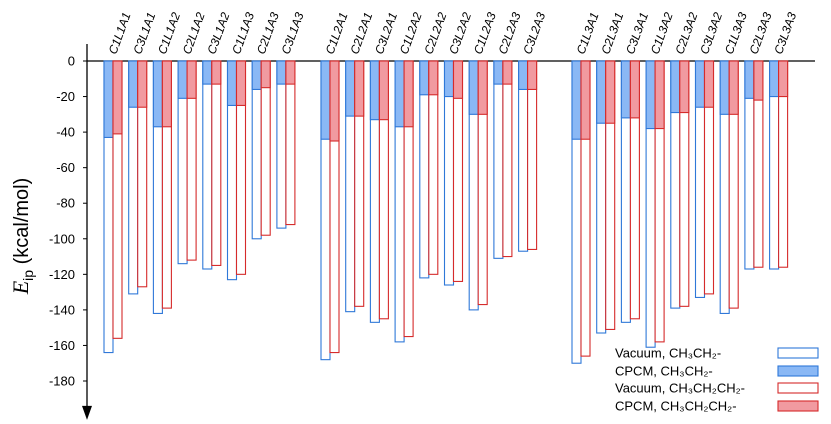  I want to click on y-tick-label: -120, so click(62, 274).